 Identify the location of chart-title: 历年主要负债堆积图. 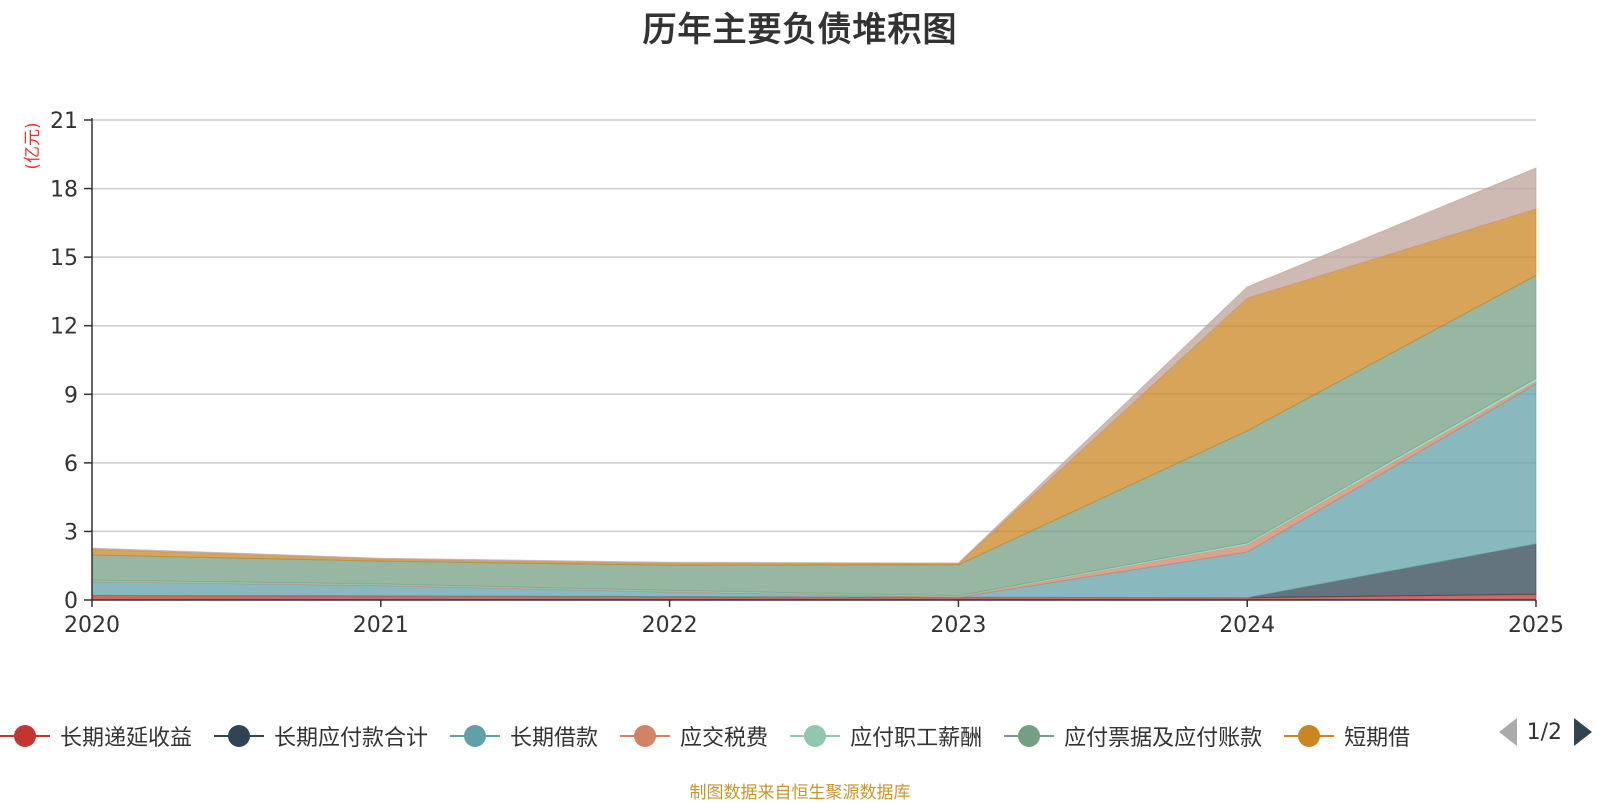
(800, 30).